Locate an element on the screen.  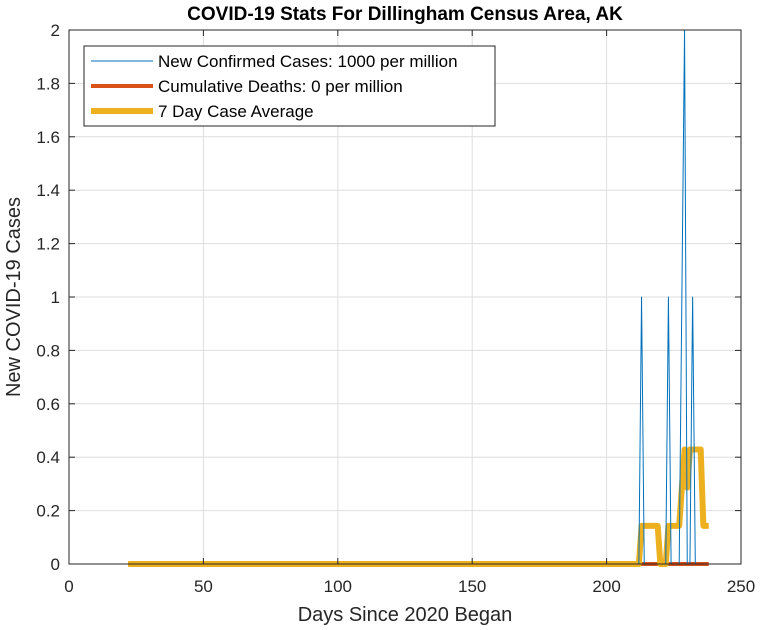
x-tick-label: 200 is located at coordinates (606, 586).